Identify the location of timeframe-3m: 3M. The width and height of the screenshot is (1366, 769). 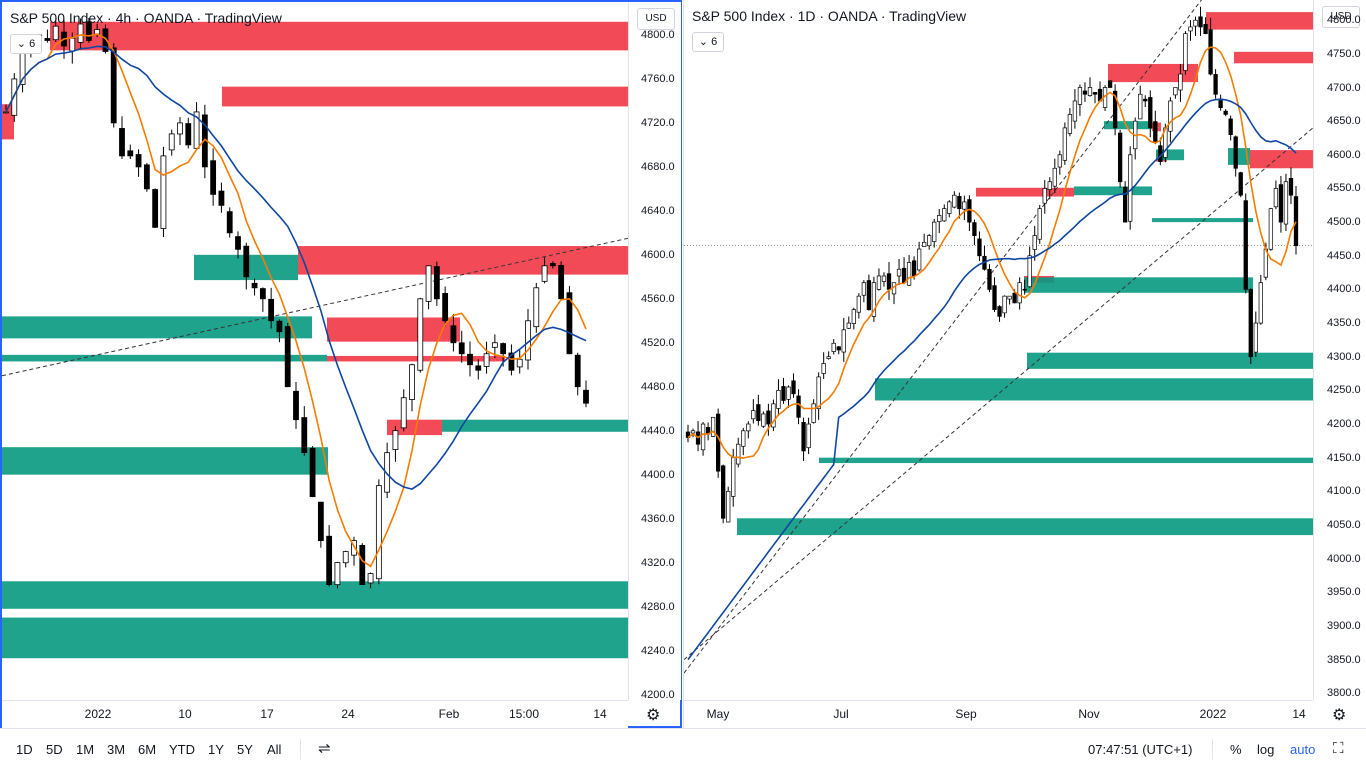
(116, 749).